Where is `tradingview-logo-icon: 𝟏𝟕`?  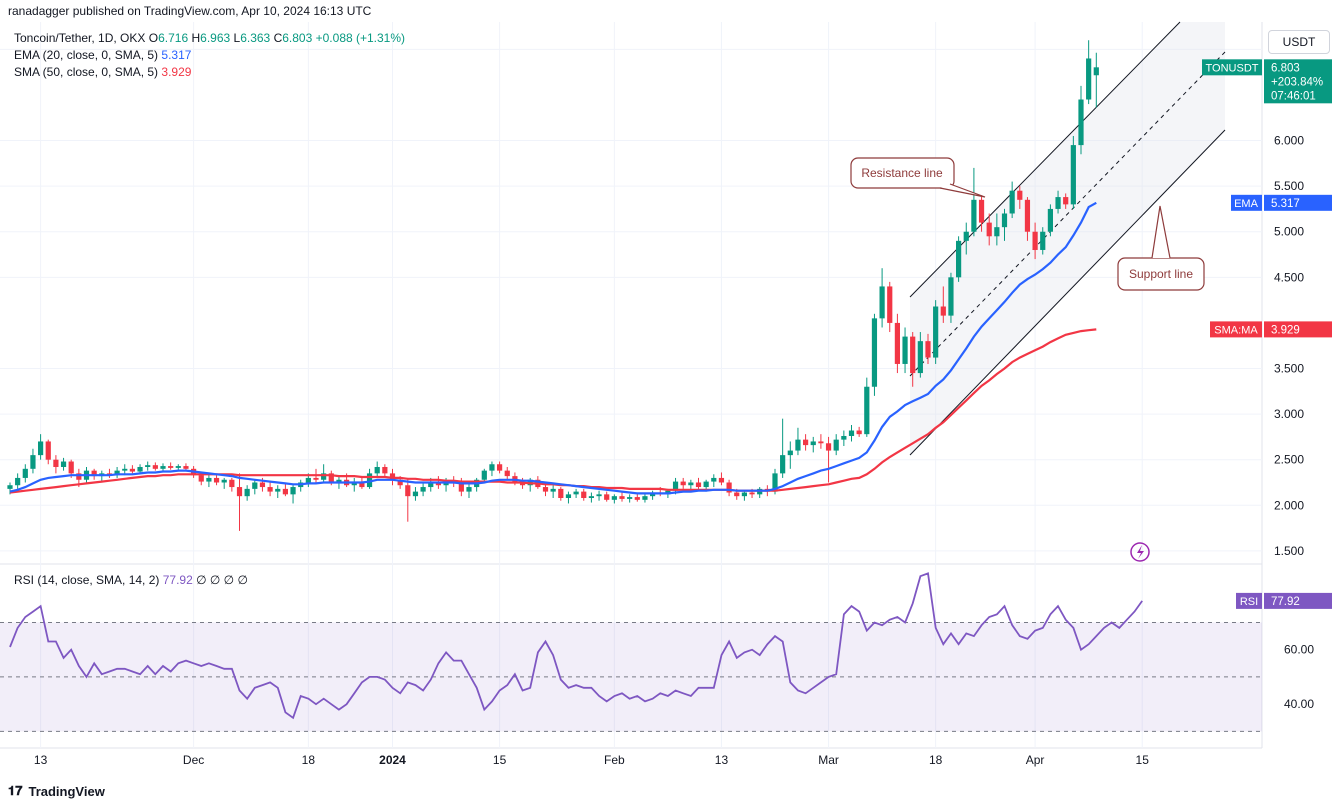
tradingview-logo-icon: 𝟏𝟕 is located at coordinates (15, 790).